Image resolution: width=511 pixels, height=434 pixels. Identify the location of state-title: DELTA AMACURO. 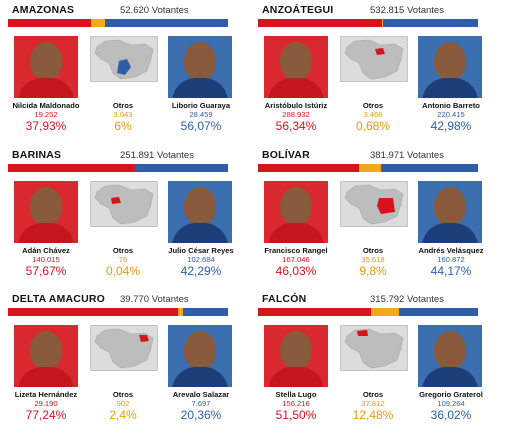
(59, 299).